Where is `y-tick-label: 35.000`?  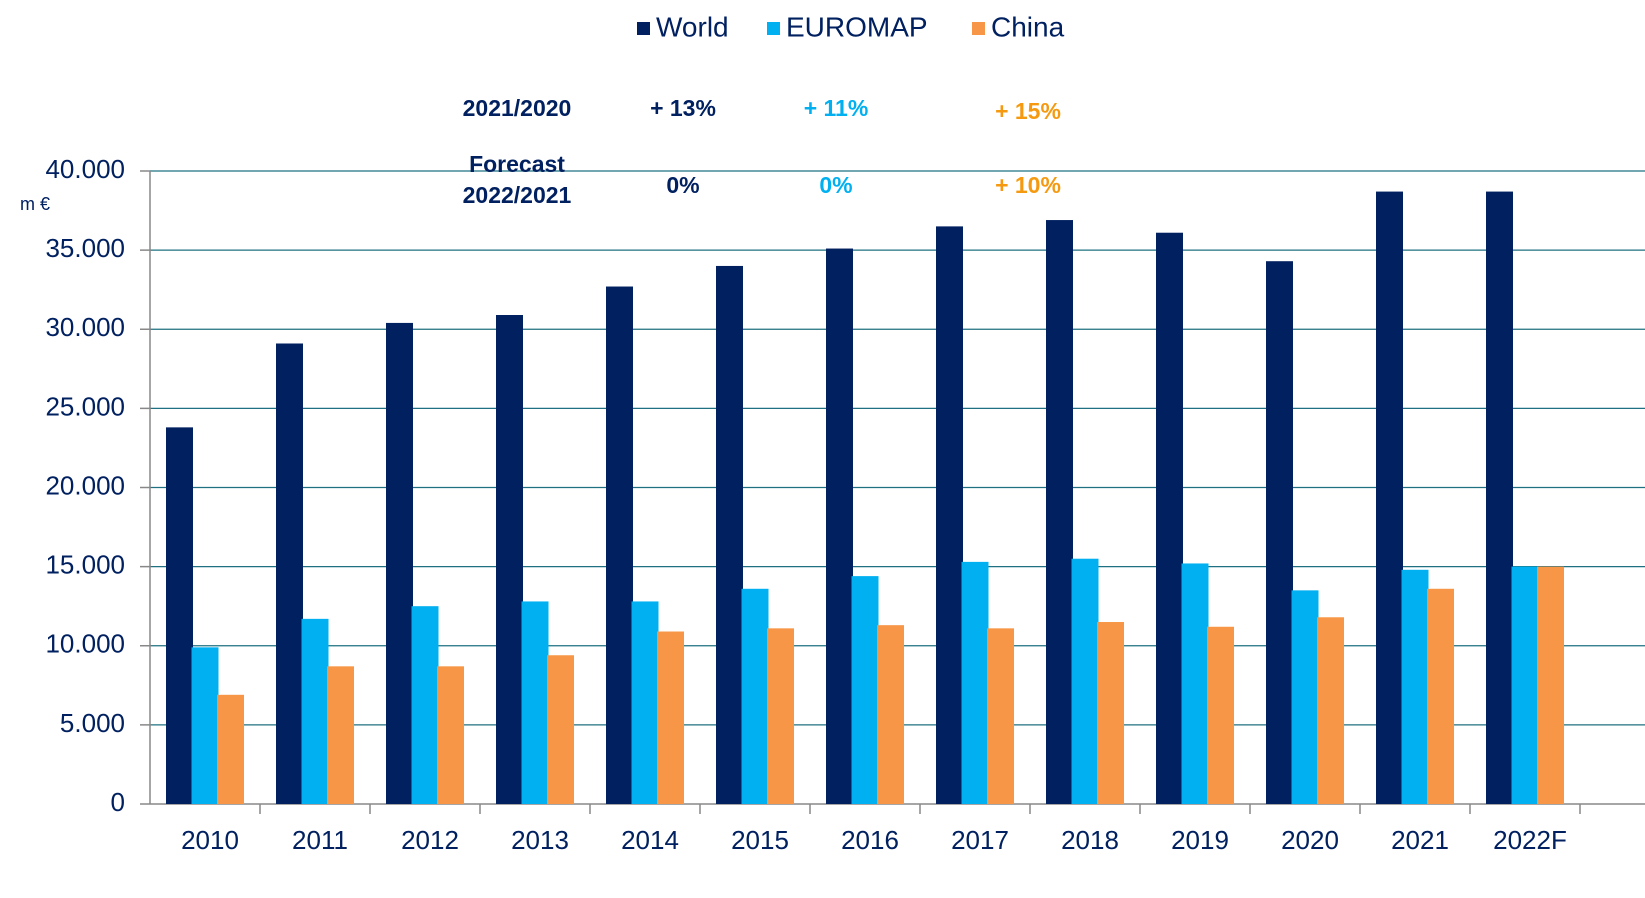
y-tick-label: 35.000 is located at coordinates (85, 248).